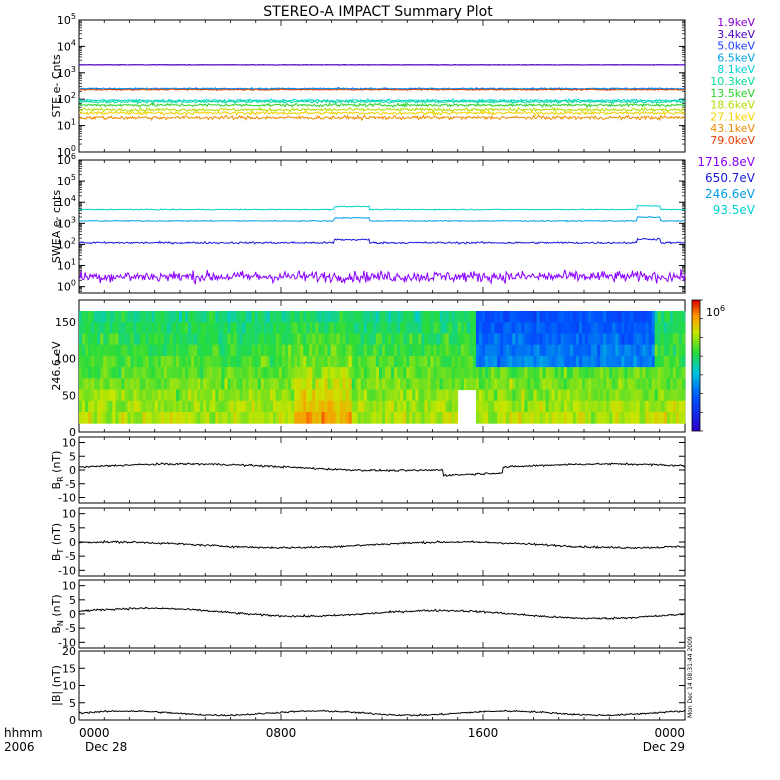 Image resolution: width=780 pixels, height=780 pixels. I want to click on legend-entry: 1.9keV, so click(736, 22).